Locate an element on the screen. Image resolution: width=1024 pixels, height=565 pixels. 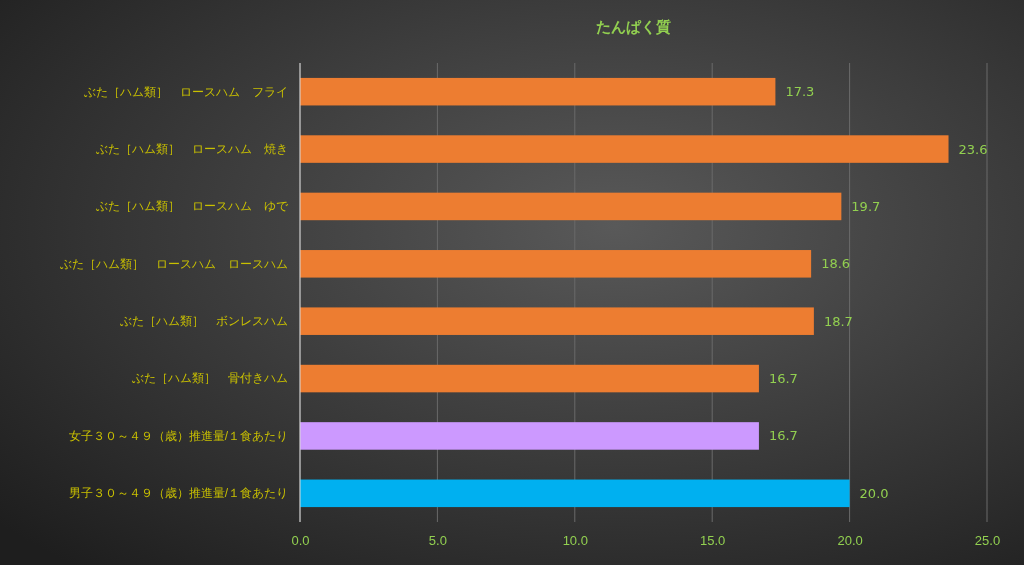
data-label: 17.3 is located at coordinates (800, 92).